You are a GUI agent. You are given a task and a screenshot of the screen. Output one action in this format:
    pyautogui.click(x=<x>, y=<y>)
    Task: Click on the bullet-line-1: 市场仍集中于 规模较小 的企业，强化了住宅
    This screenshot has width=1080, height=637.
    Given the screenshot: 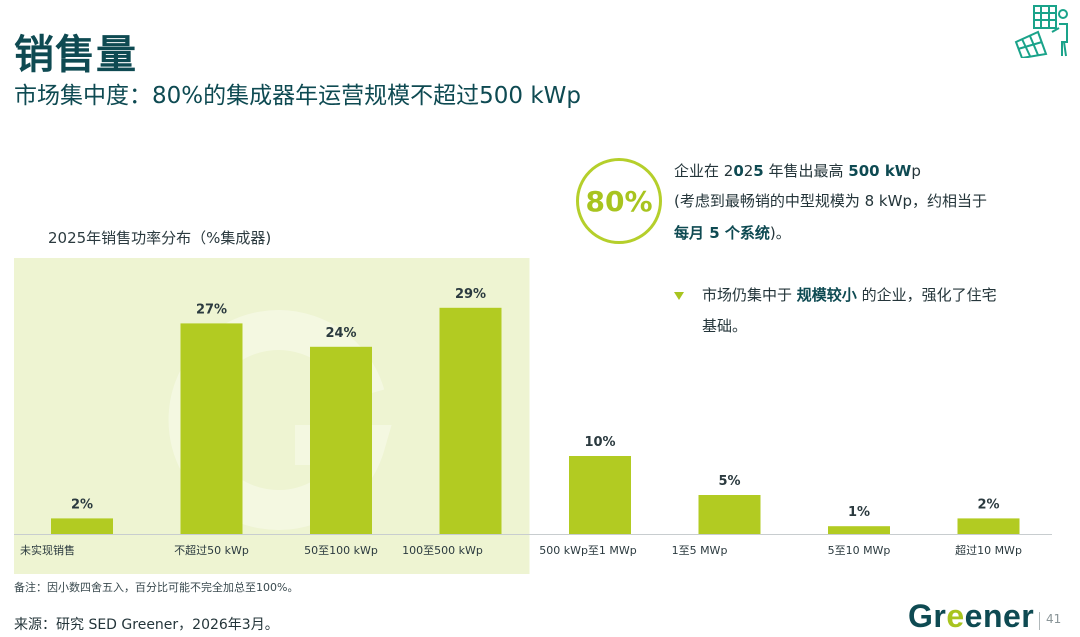 What is the action you would take?
    pyautogui.click(x=849, y=295)
    